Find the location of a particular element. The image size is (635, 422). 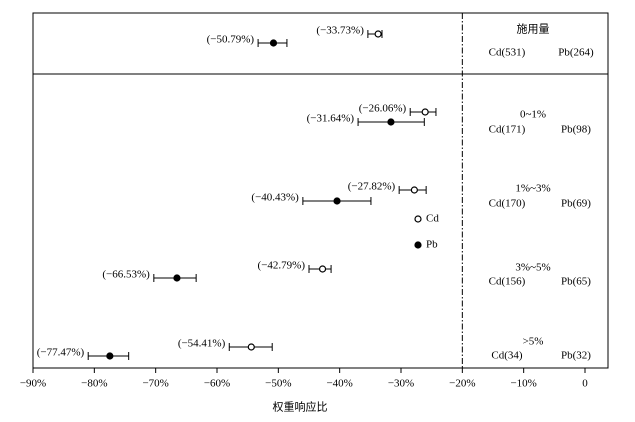

x-axis-label: 权重响应比 is located at coordinates (300, 407).